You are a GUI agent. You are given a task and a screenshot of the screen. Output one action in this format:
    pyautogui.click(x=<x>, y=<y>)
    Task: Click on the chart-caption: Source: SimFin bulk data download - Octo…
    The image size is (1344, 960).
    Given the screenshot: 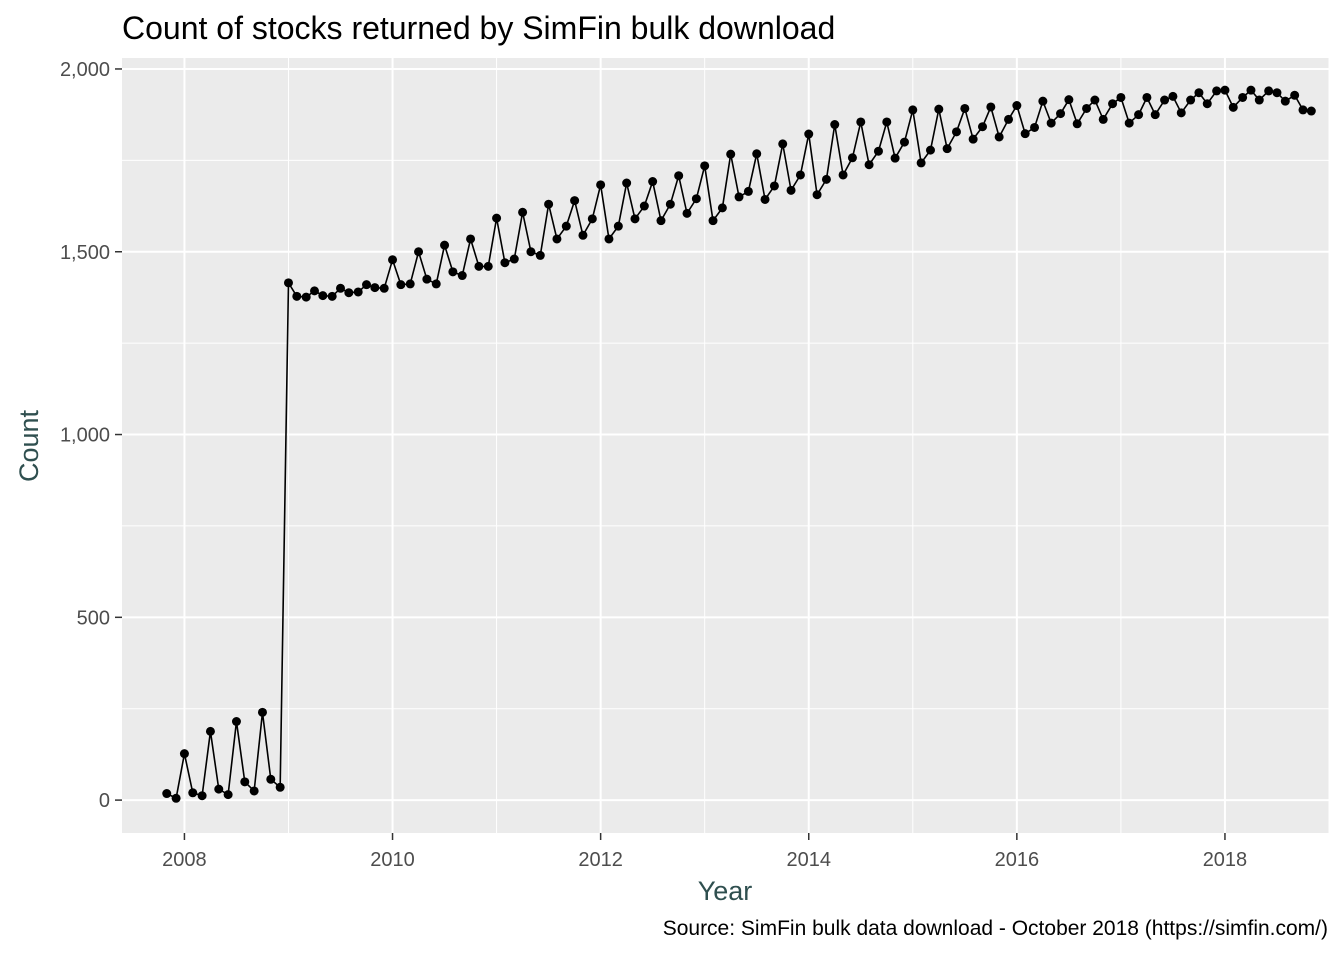 What is the action you would take?
    pyautogui.click(x=995, y=928)
    